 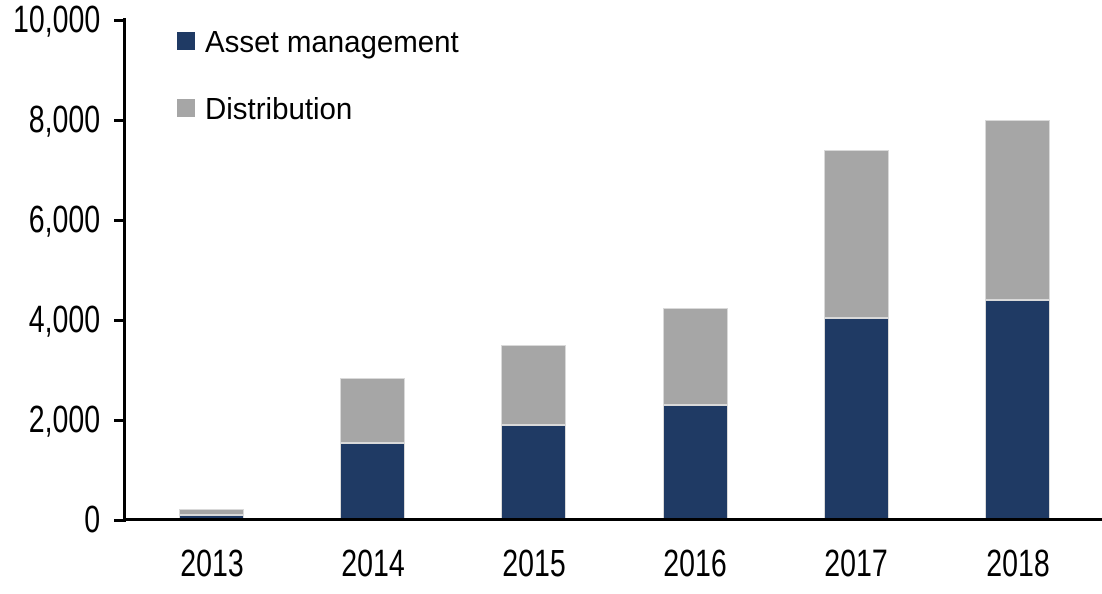 What do you see at coordinates (856, 418) in the screenshot?
I see `bar-2017-asset-management` at bounding box center [856, 418].